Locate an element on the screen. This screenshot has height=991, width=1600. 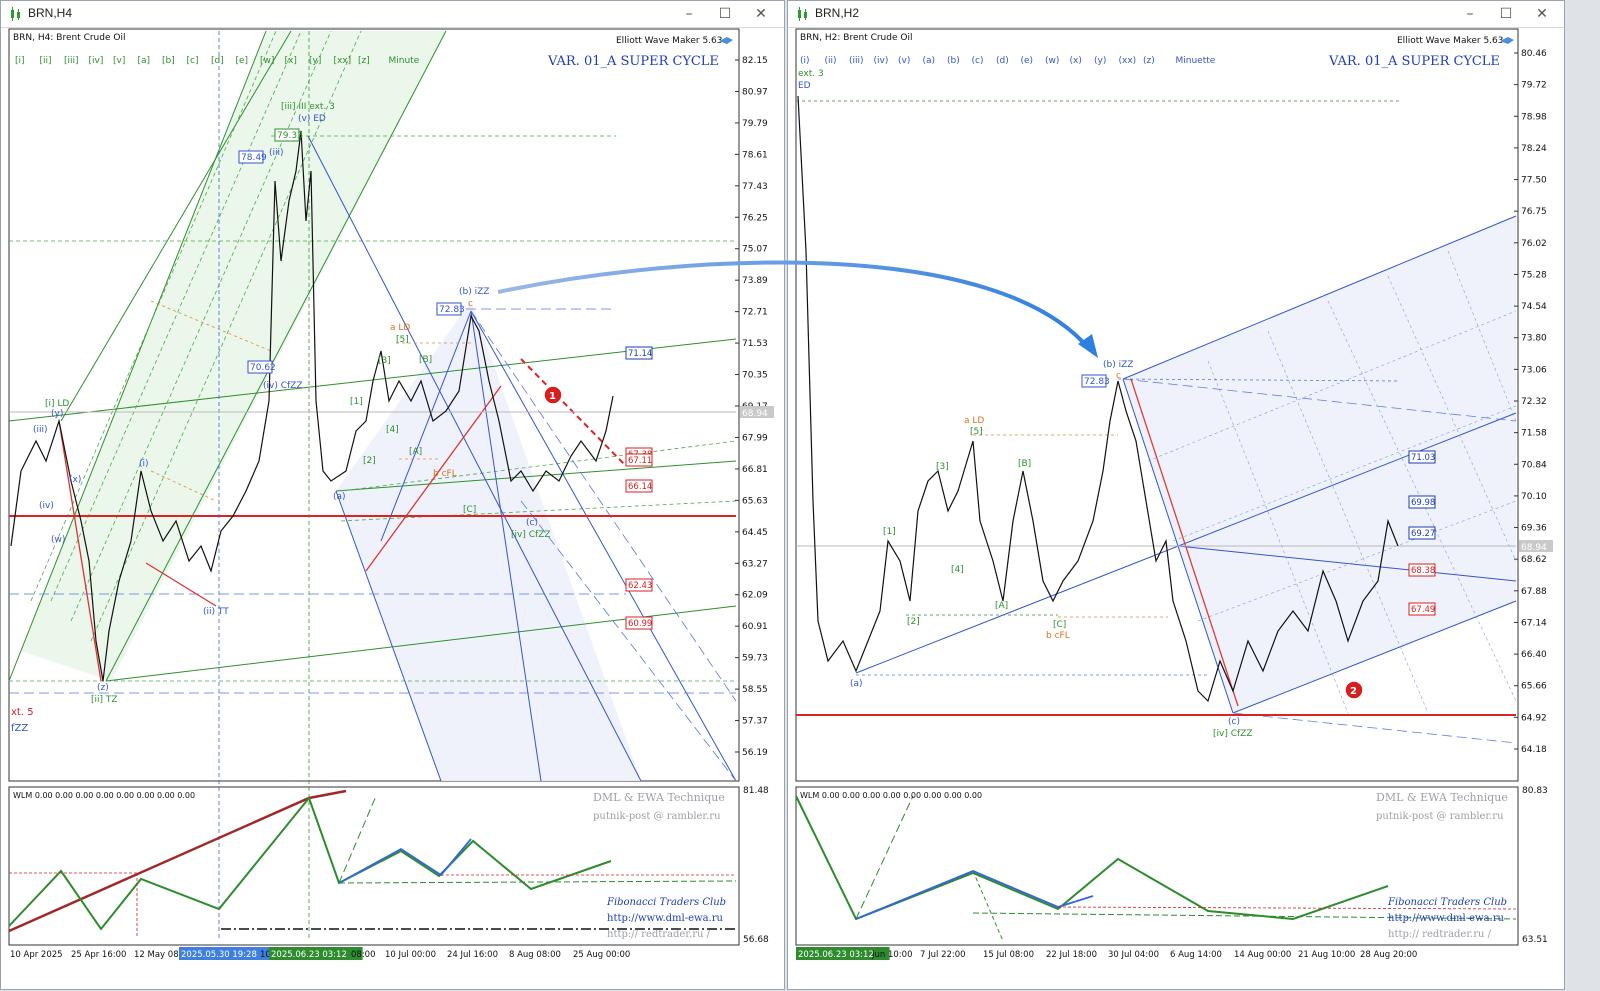
left-window-title: BRN,H4 is located at coordinates (50, 13).